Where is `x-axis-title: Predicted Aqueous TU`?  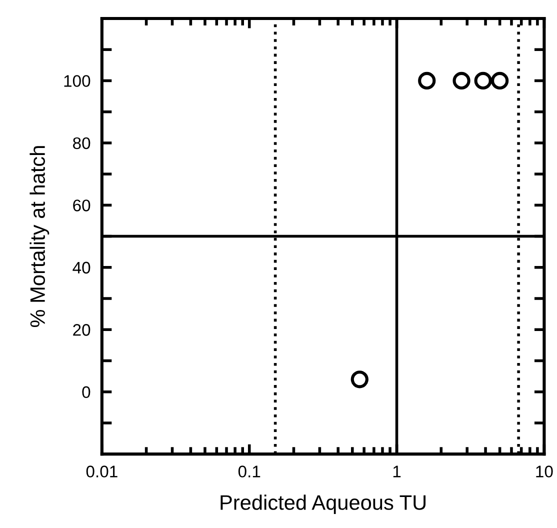
x-axis-title: Predicted Aqueous TU is located at coordinates (323, 504).